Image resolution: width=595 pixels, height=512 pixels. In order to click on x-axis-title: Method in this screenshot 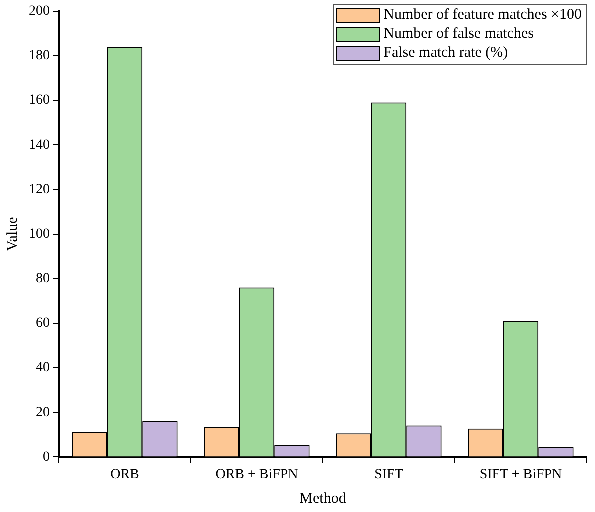, I will do `click(323, 498)`.